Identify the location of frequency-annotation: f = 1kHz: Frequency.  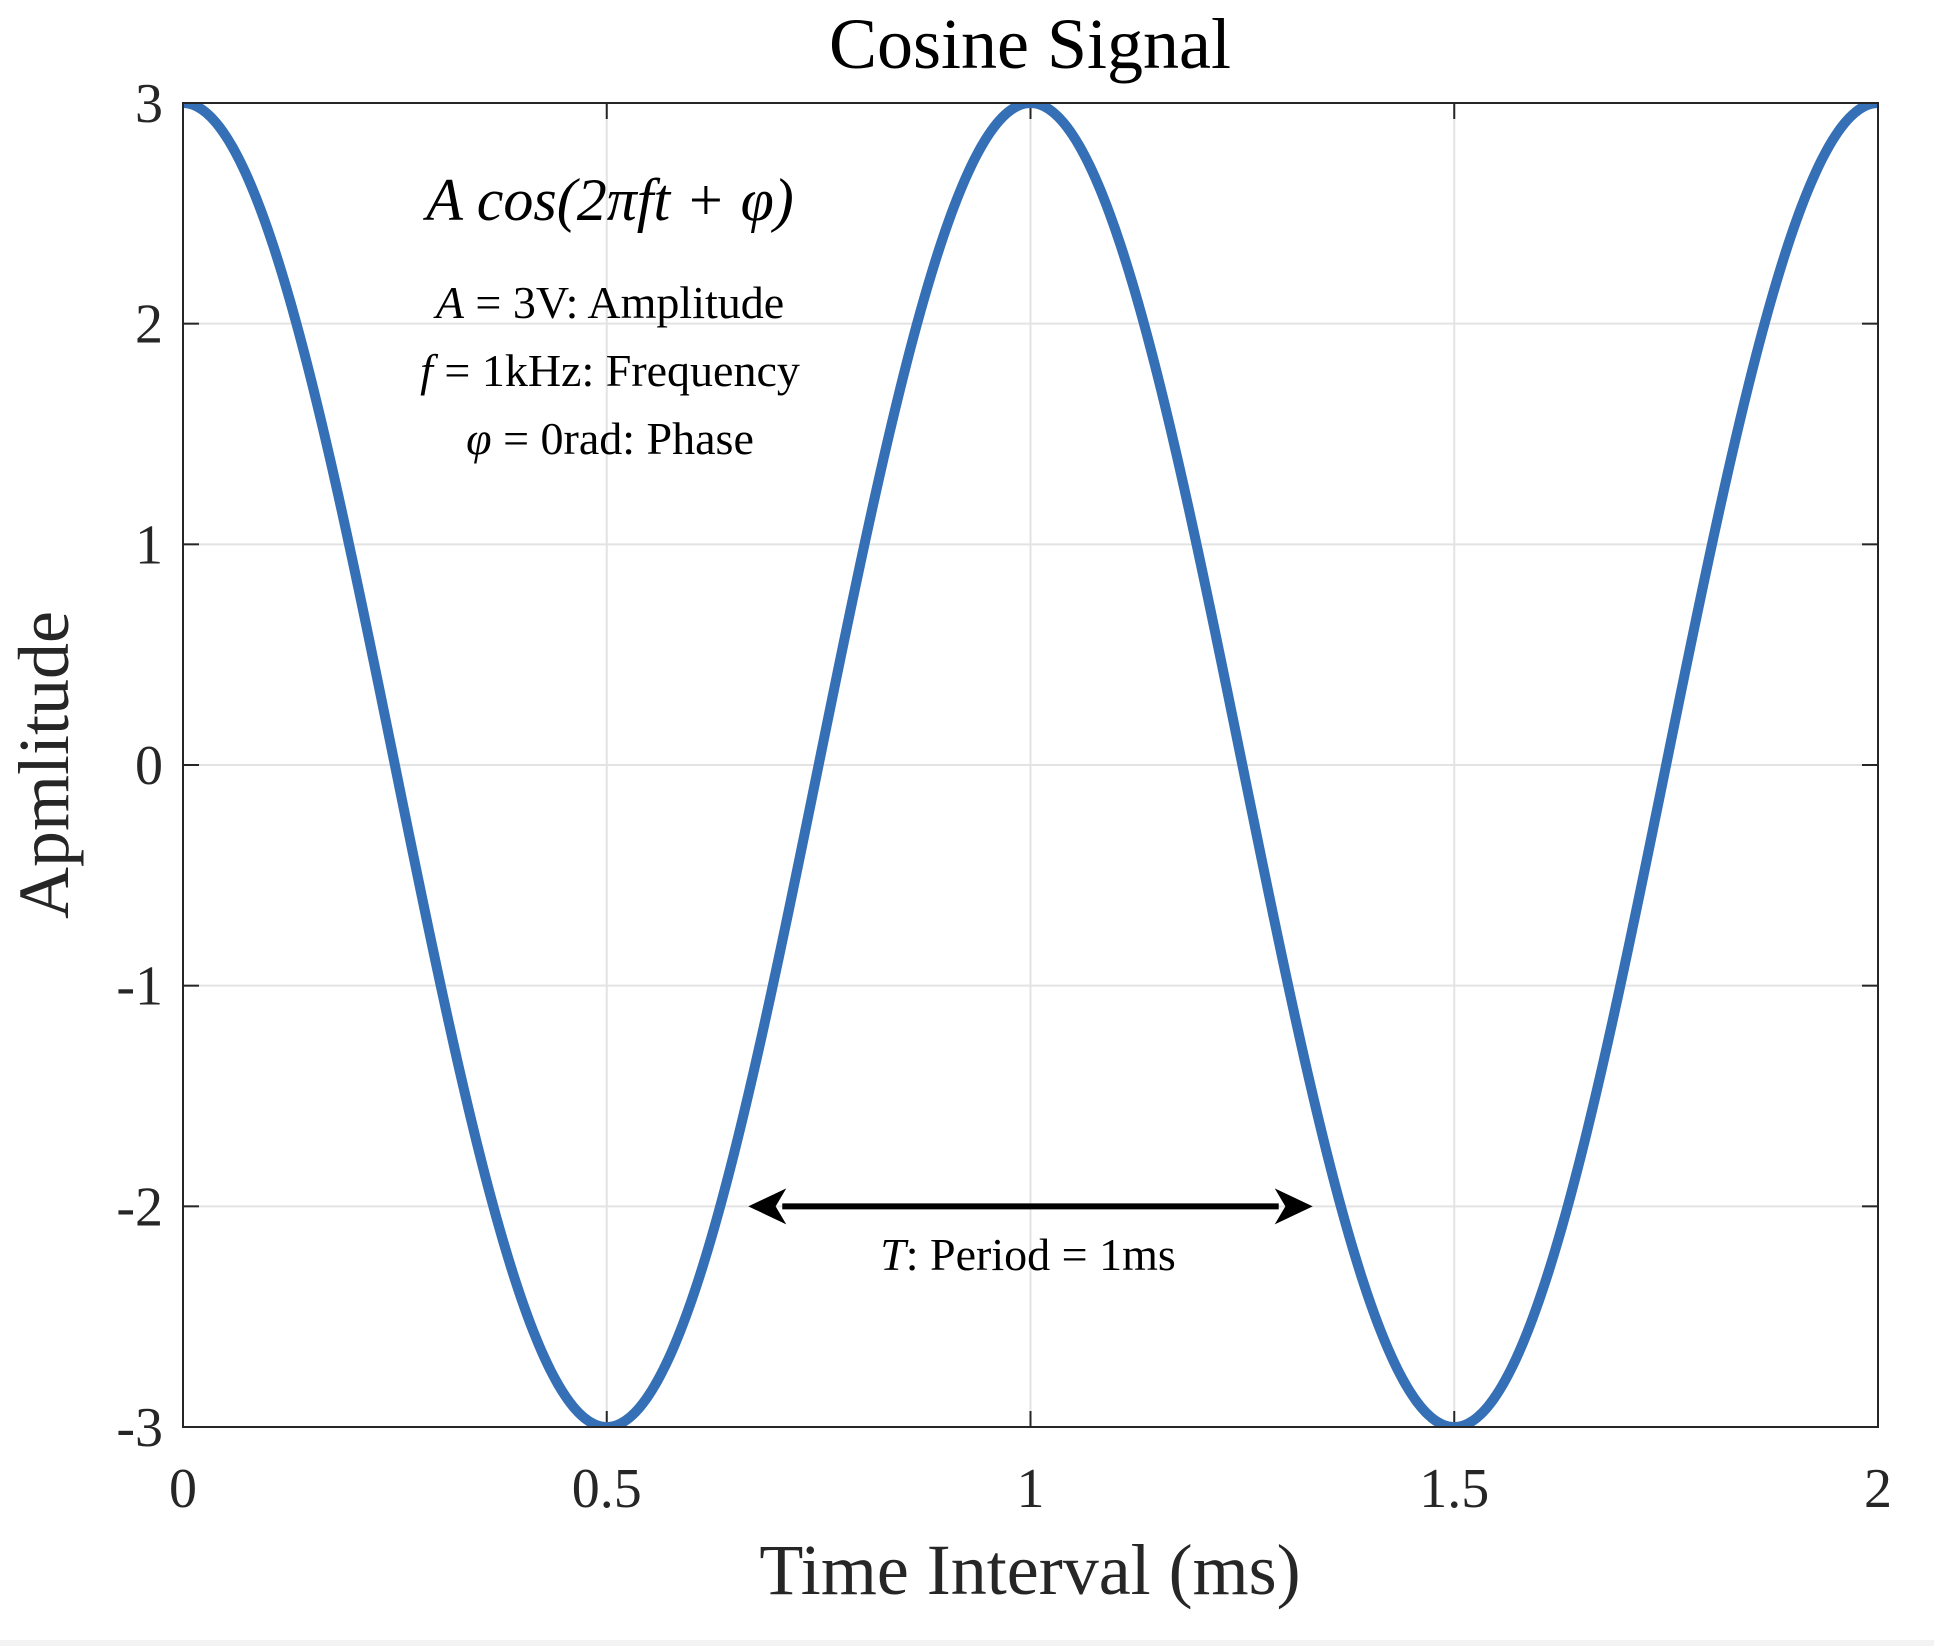
(610, 370).